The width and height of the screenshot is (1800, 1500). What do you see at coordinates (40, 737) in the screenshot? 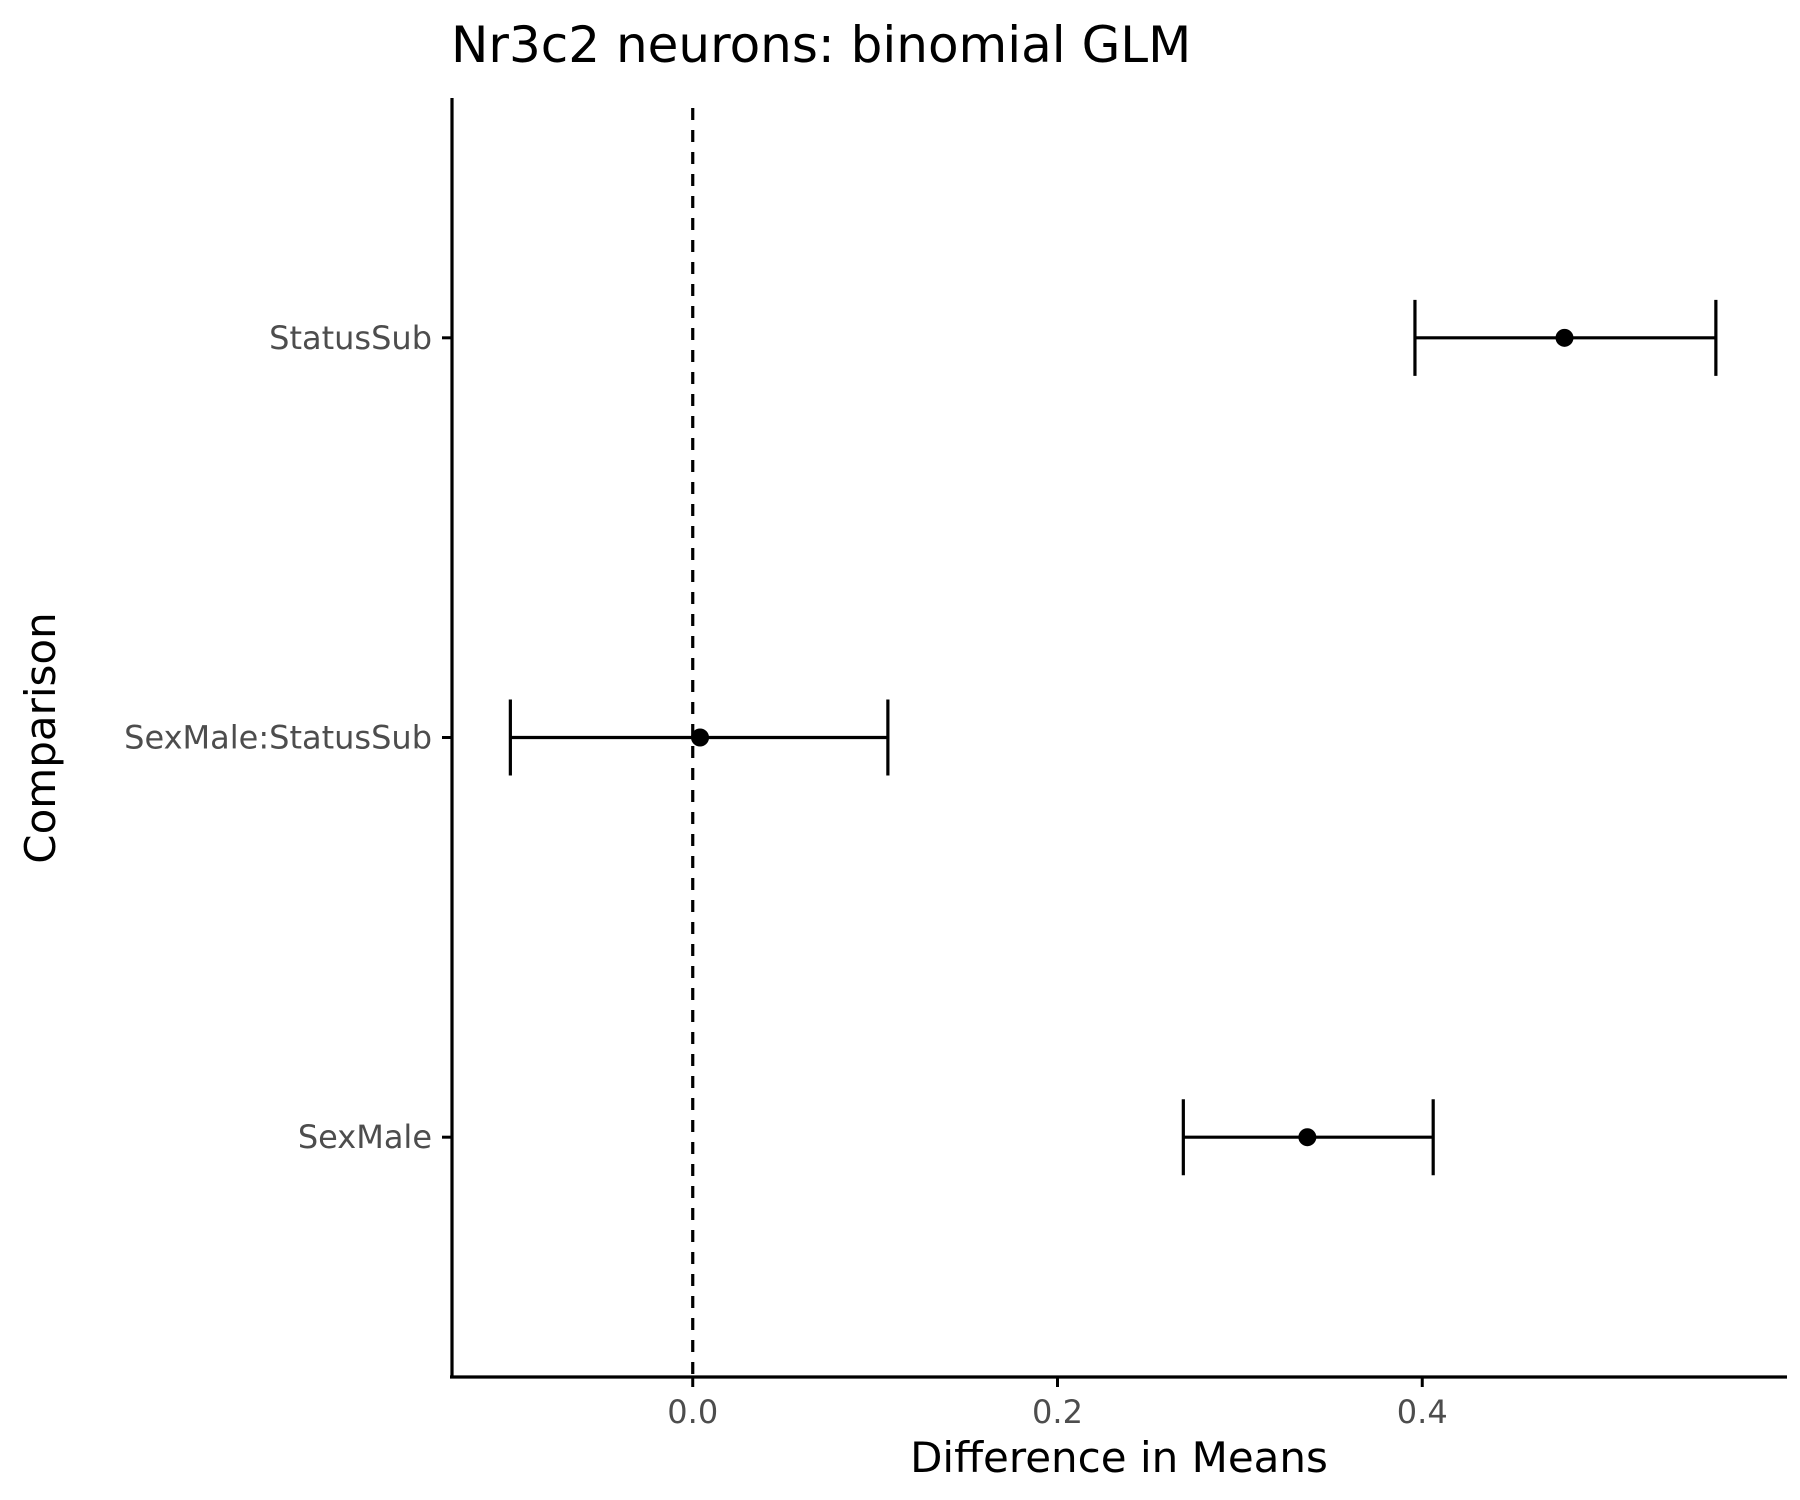
I see `y-axis-title: Comparison` at bounding box center [40, 737].